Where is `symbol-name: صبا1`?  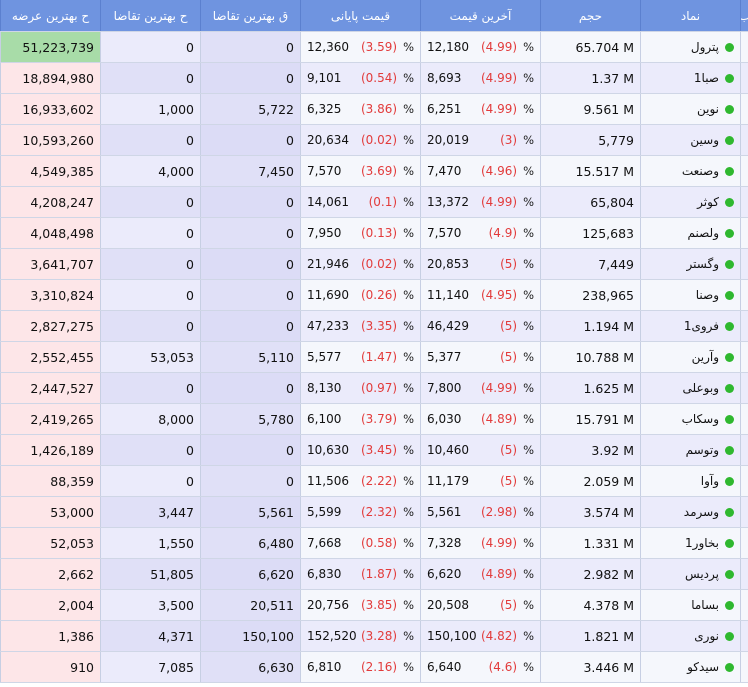 symbol-name: صبا1 is located at coordinates (706, 78).